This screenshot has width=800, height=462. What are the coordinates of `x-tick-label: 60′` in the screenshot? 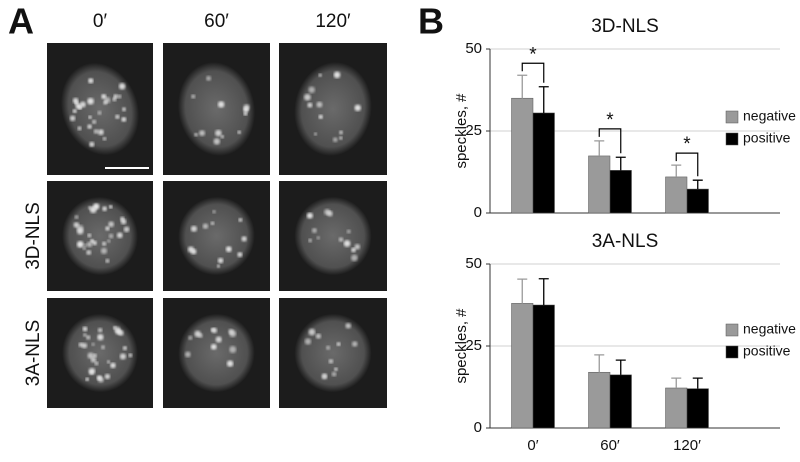 It's located at (610, 445).